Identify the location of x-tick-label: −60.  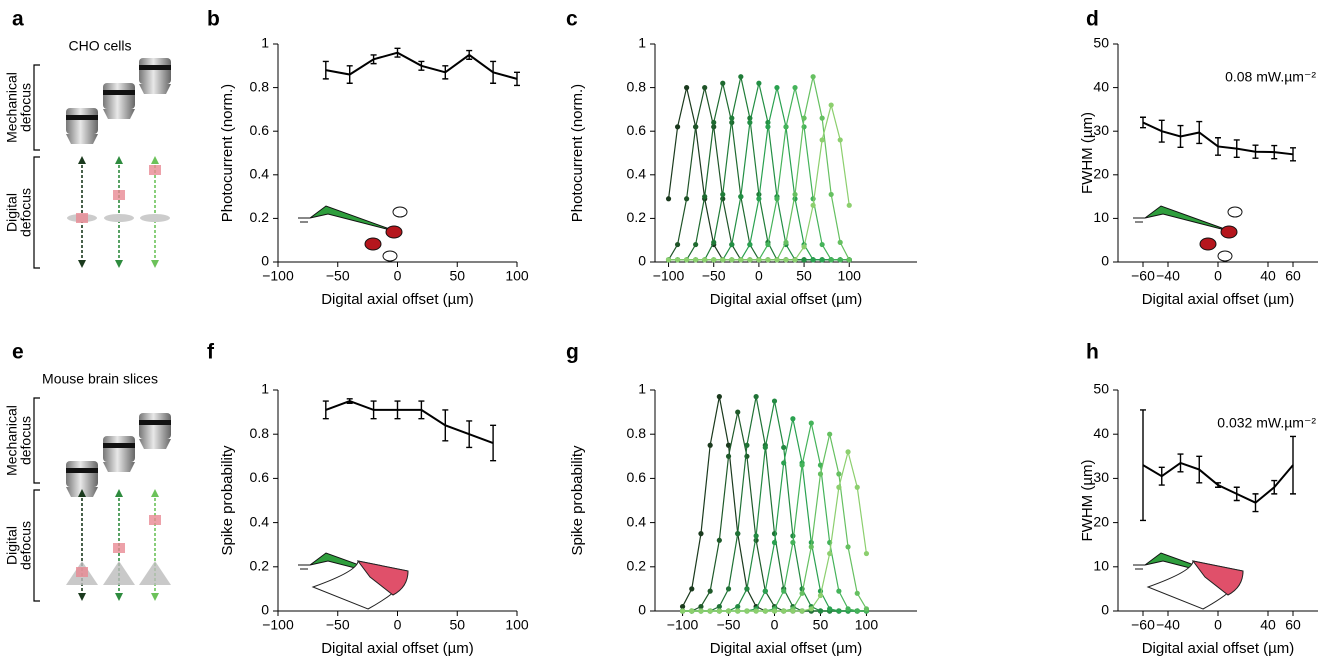
(1143, 276).